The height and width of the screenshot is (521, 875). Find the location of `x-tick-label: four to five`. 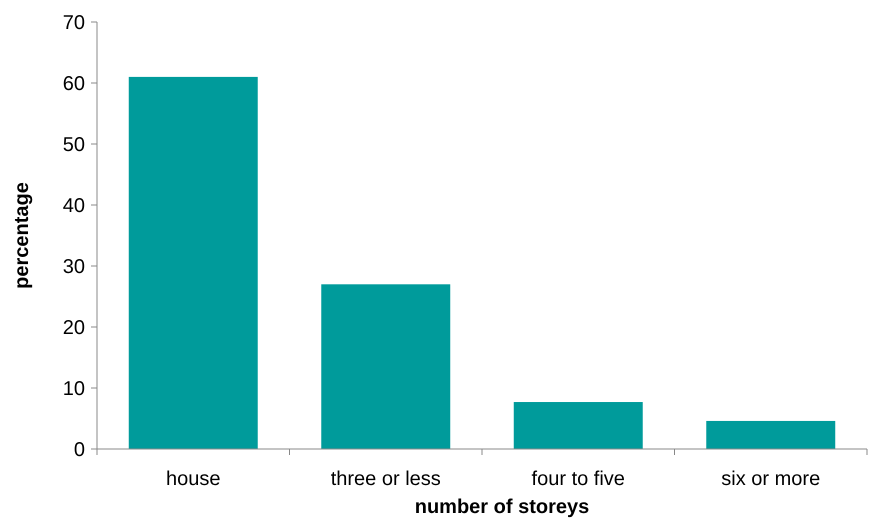

x-tick-label: four to five is located at coordinates (578, 479).